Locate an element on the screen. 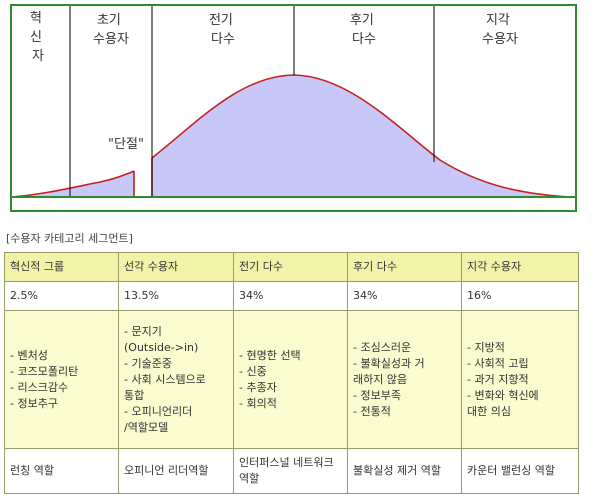 The height and width of the screenshot is (497, 595). column-header: 혁신적 그룹 is located at coordinates (61, 267).